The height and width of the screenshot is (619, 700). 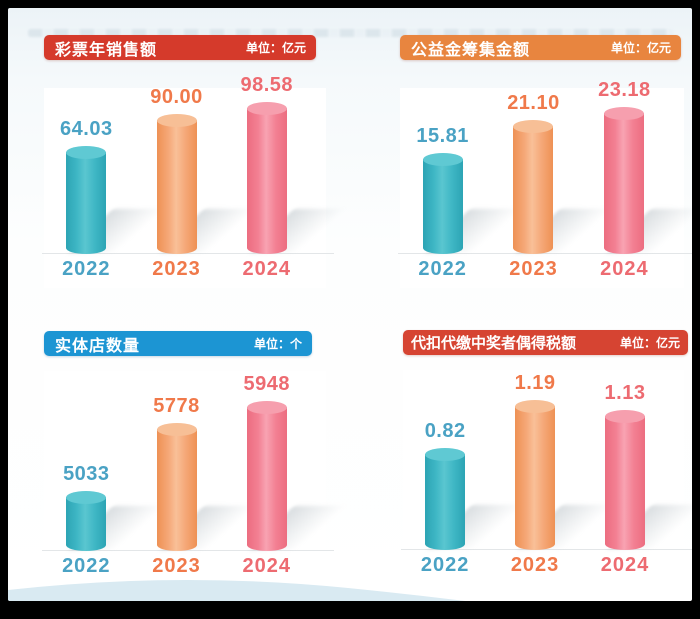 I want to click on value-label: 1.13, so click(x=625, y=393).